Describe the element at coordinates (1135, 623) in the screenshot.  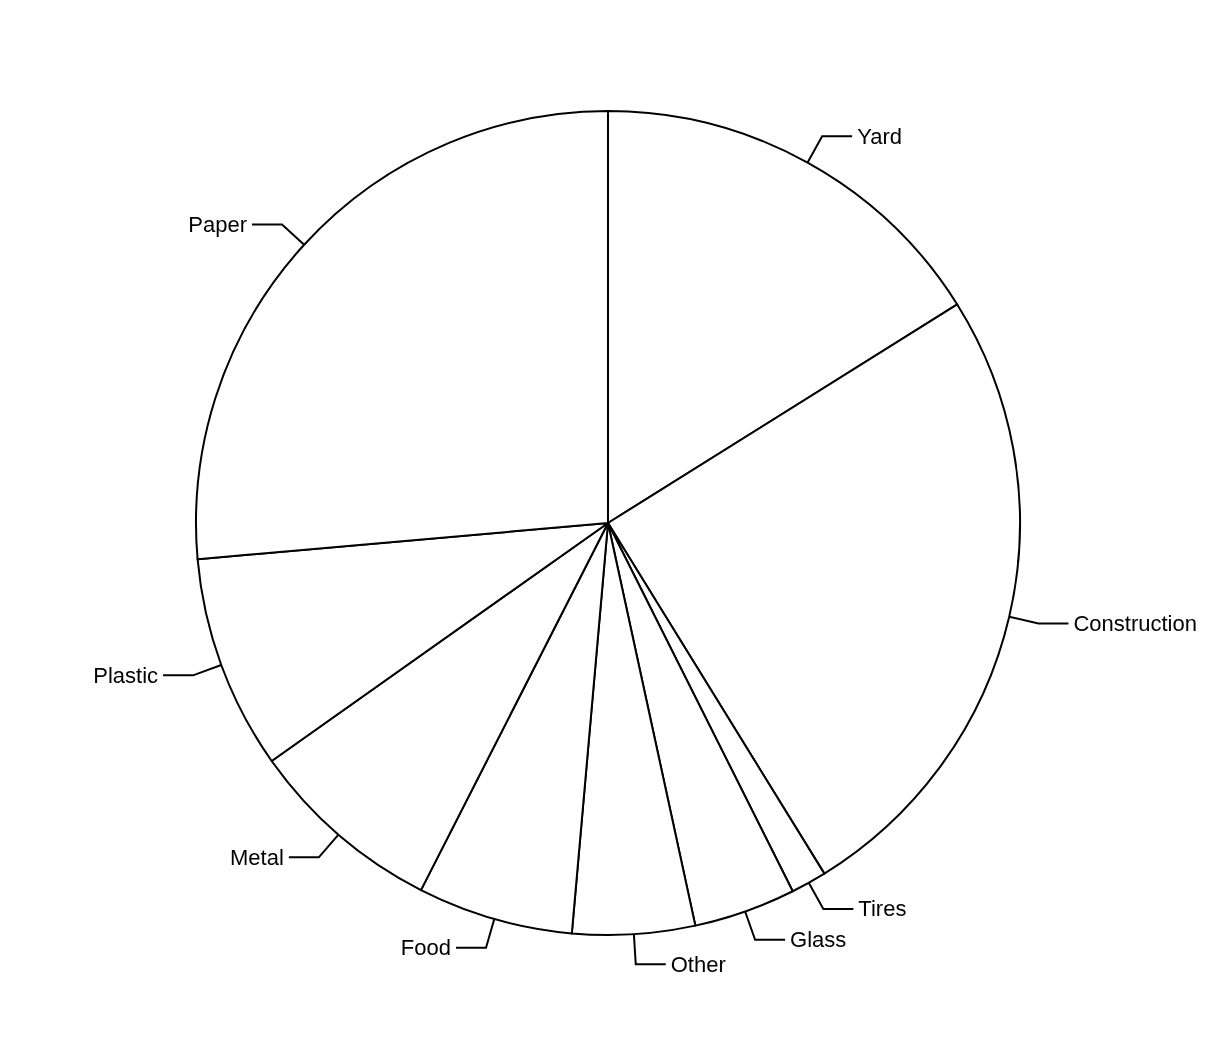
I see `slice-label: Construction` at that location.